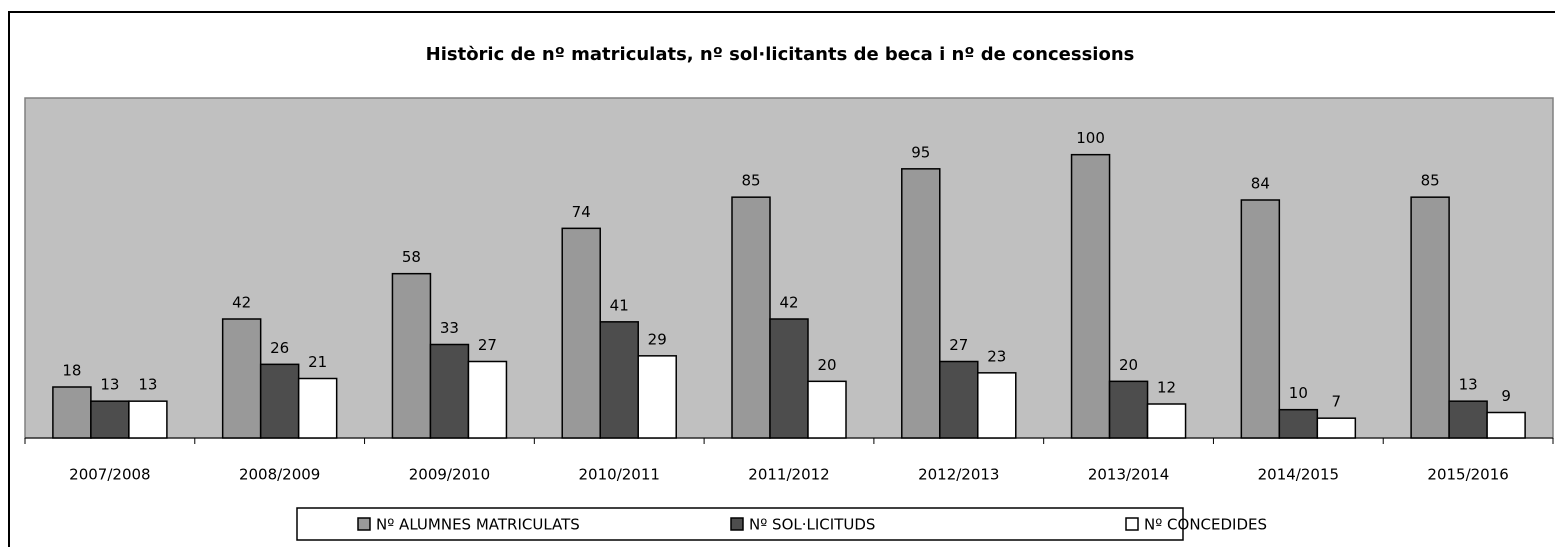 This screenshot has width=1555, height=547. What do you see at coordinates (1260, 184) in the screenshot?
I see `data-label: 84` at bounding box center [1260, 184].